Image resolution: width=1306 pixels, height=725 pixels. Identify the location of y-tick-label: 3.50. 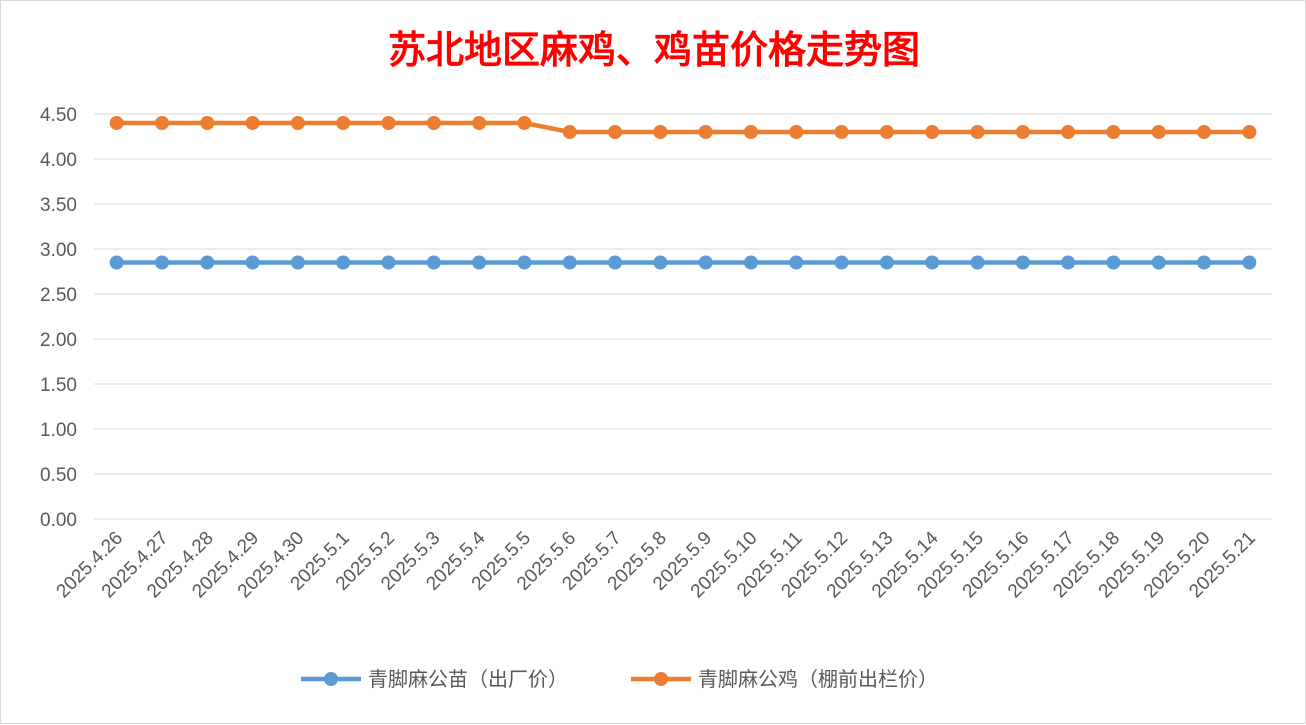
(58, 205).